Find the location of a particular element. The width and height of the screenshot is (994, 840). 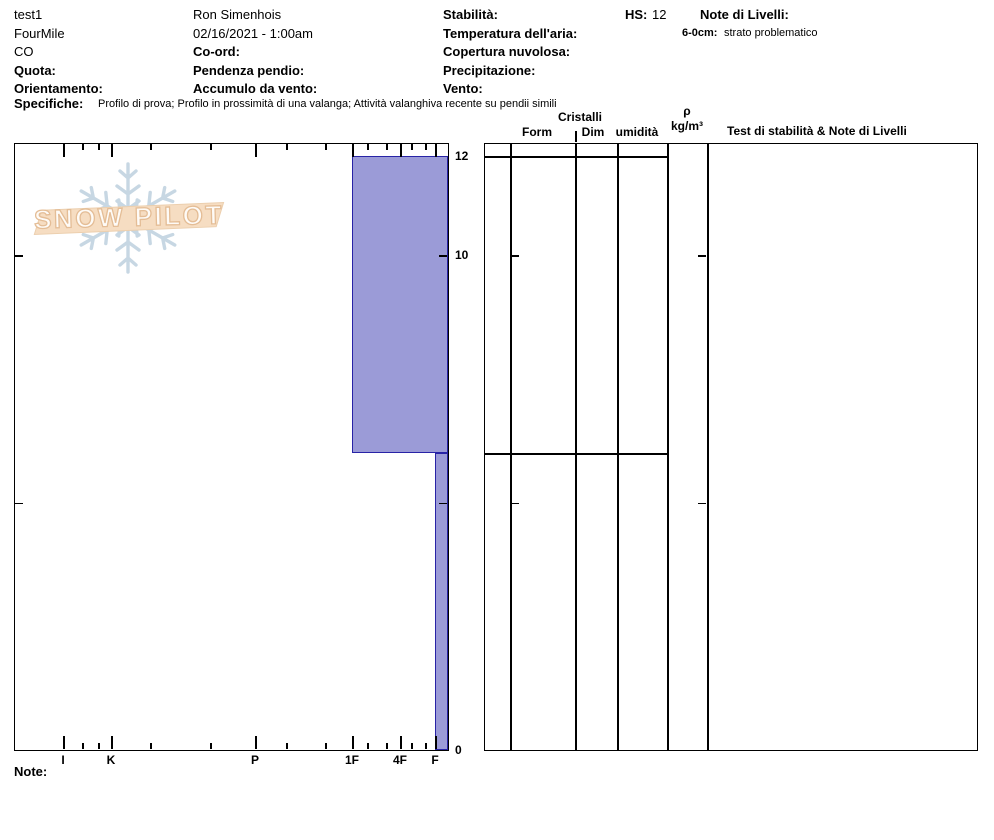

observer-name: Ron Simenhois is located at coordinates (237, 14).